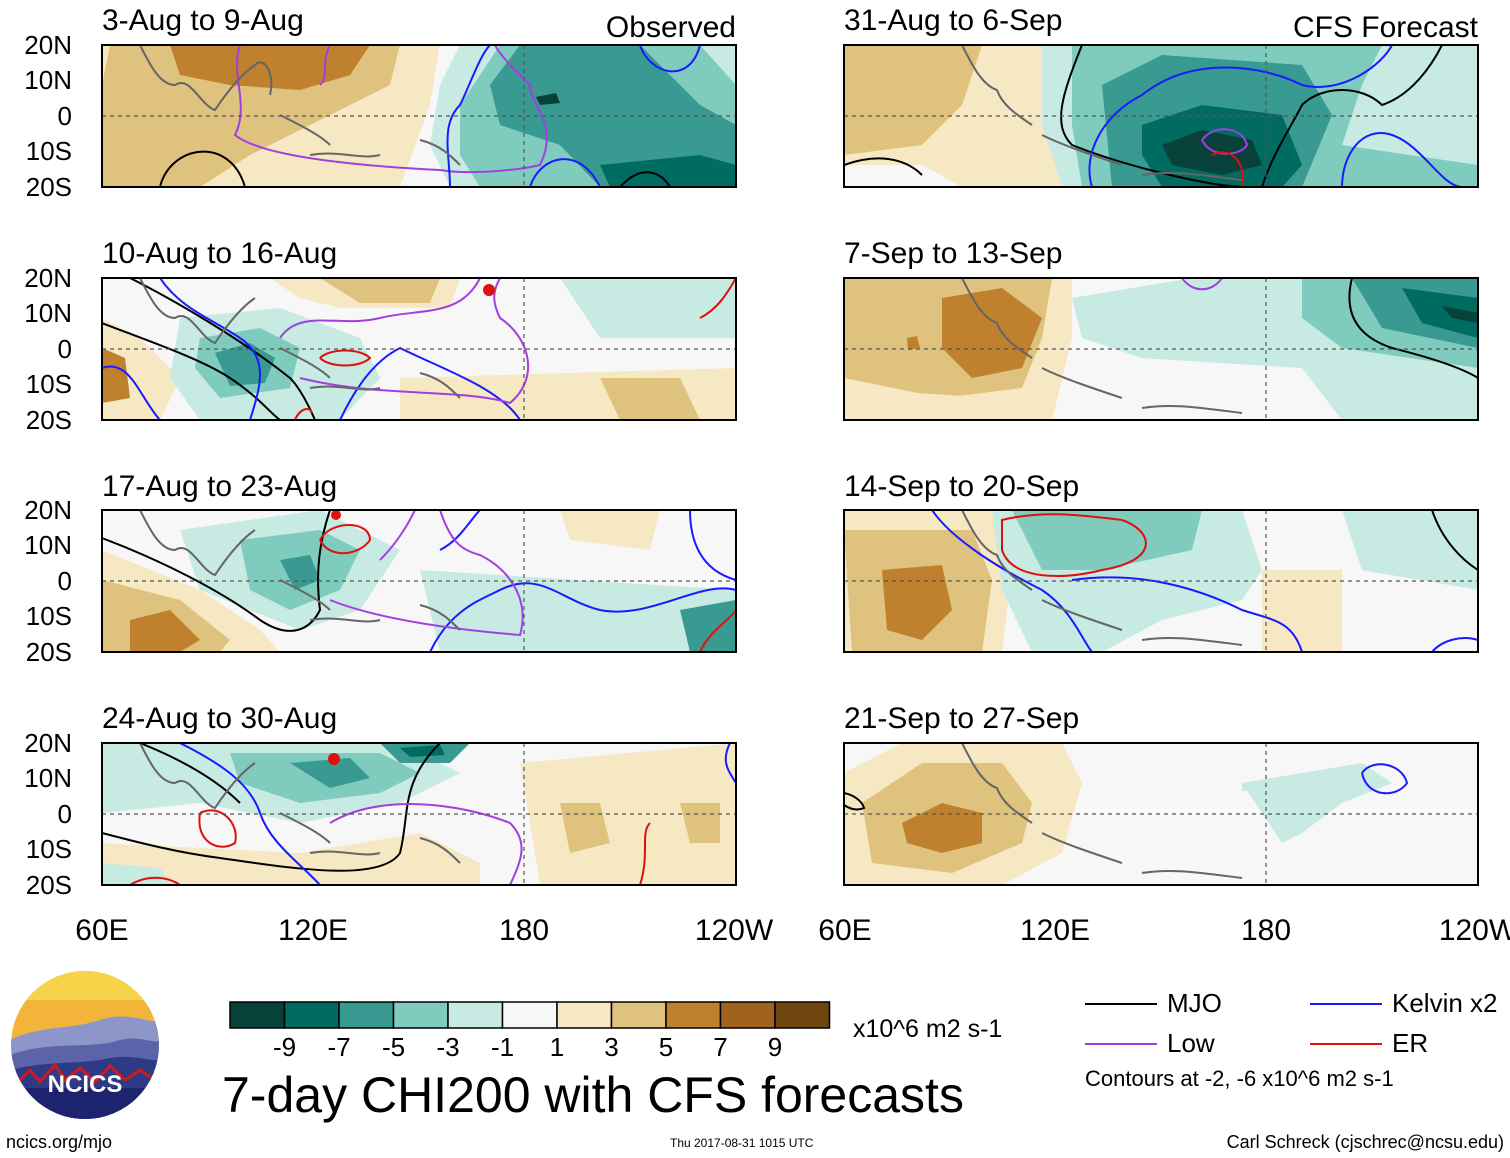  What do you see at coordinates (1194, 1003) in the screenshot?
I see `legend-label: MJO` at bounding box center [1194, 1003].